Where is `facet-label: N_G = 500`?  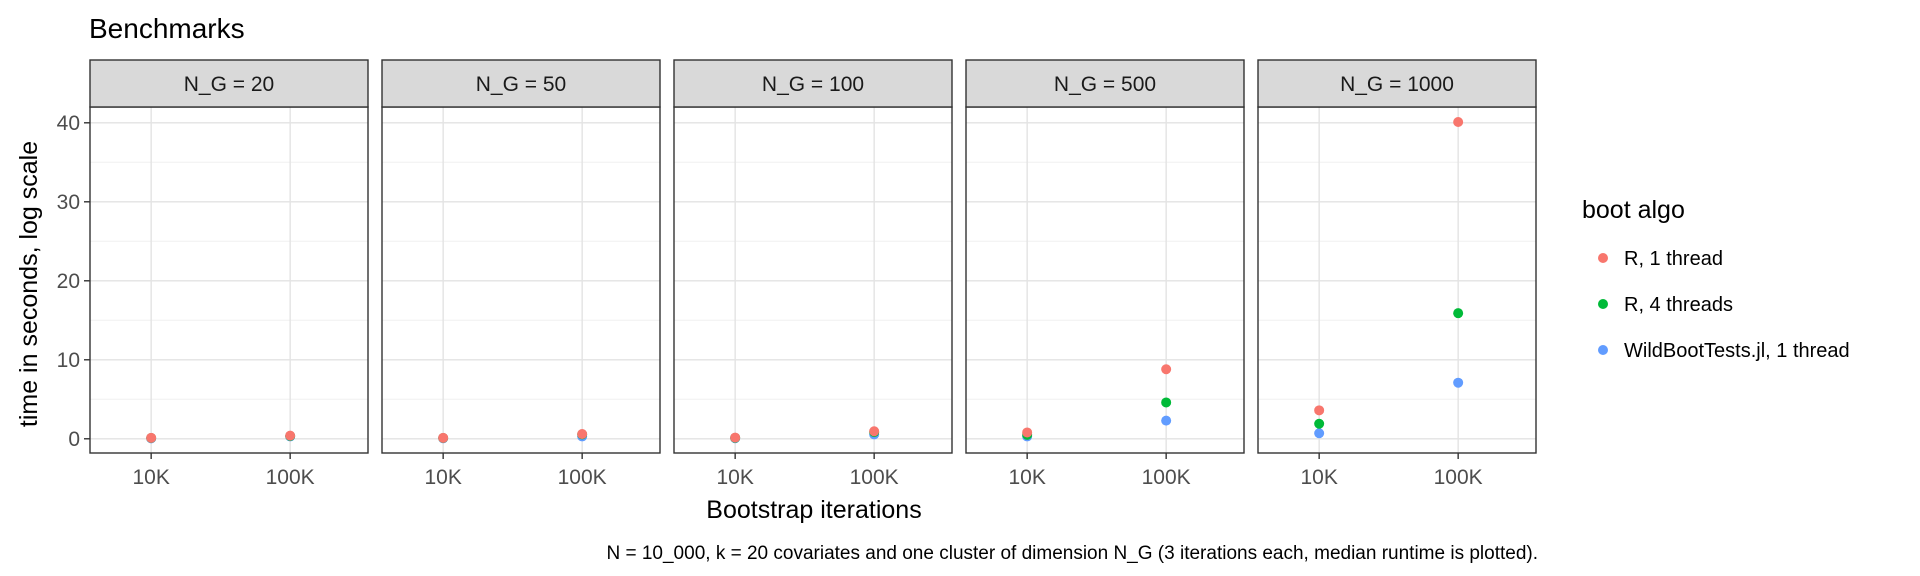 facet-label: N_G = 500 is located at coordinates (1105, 84).